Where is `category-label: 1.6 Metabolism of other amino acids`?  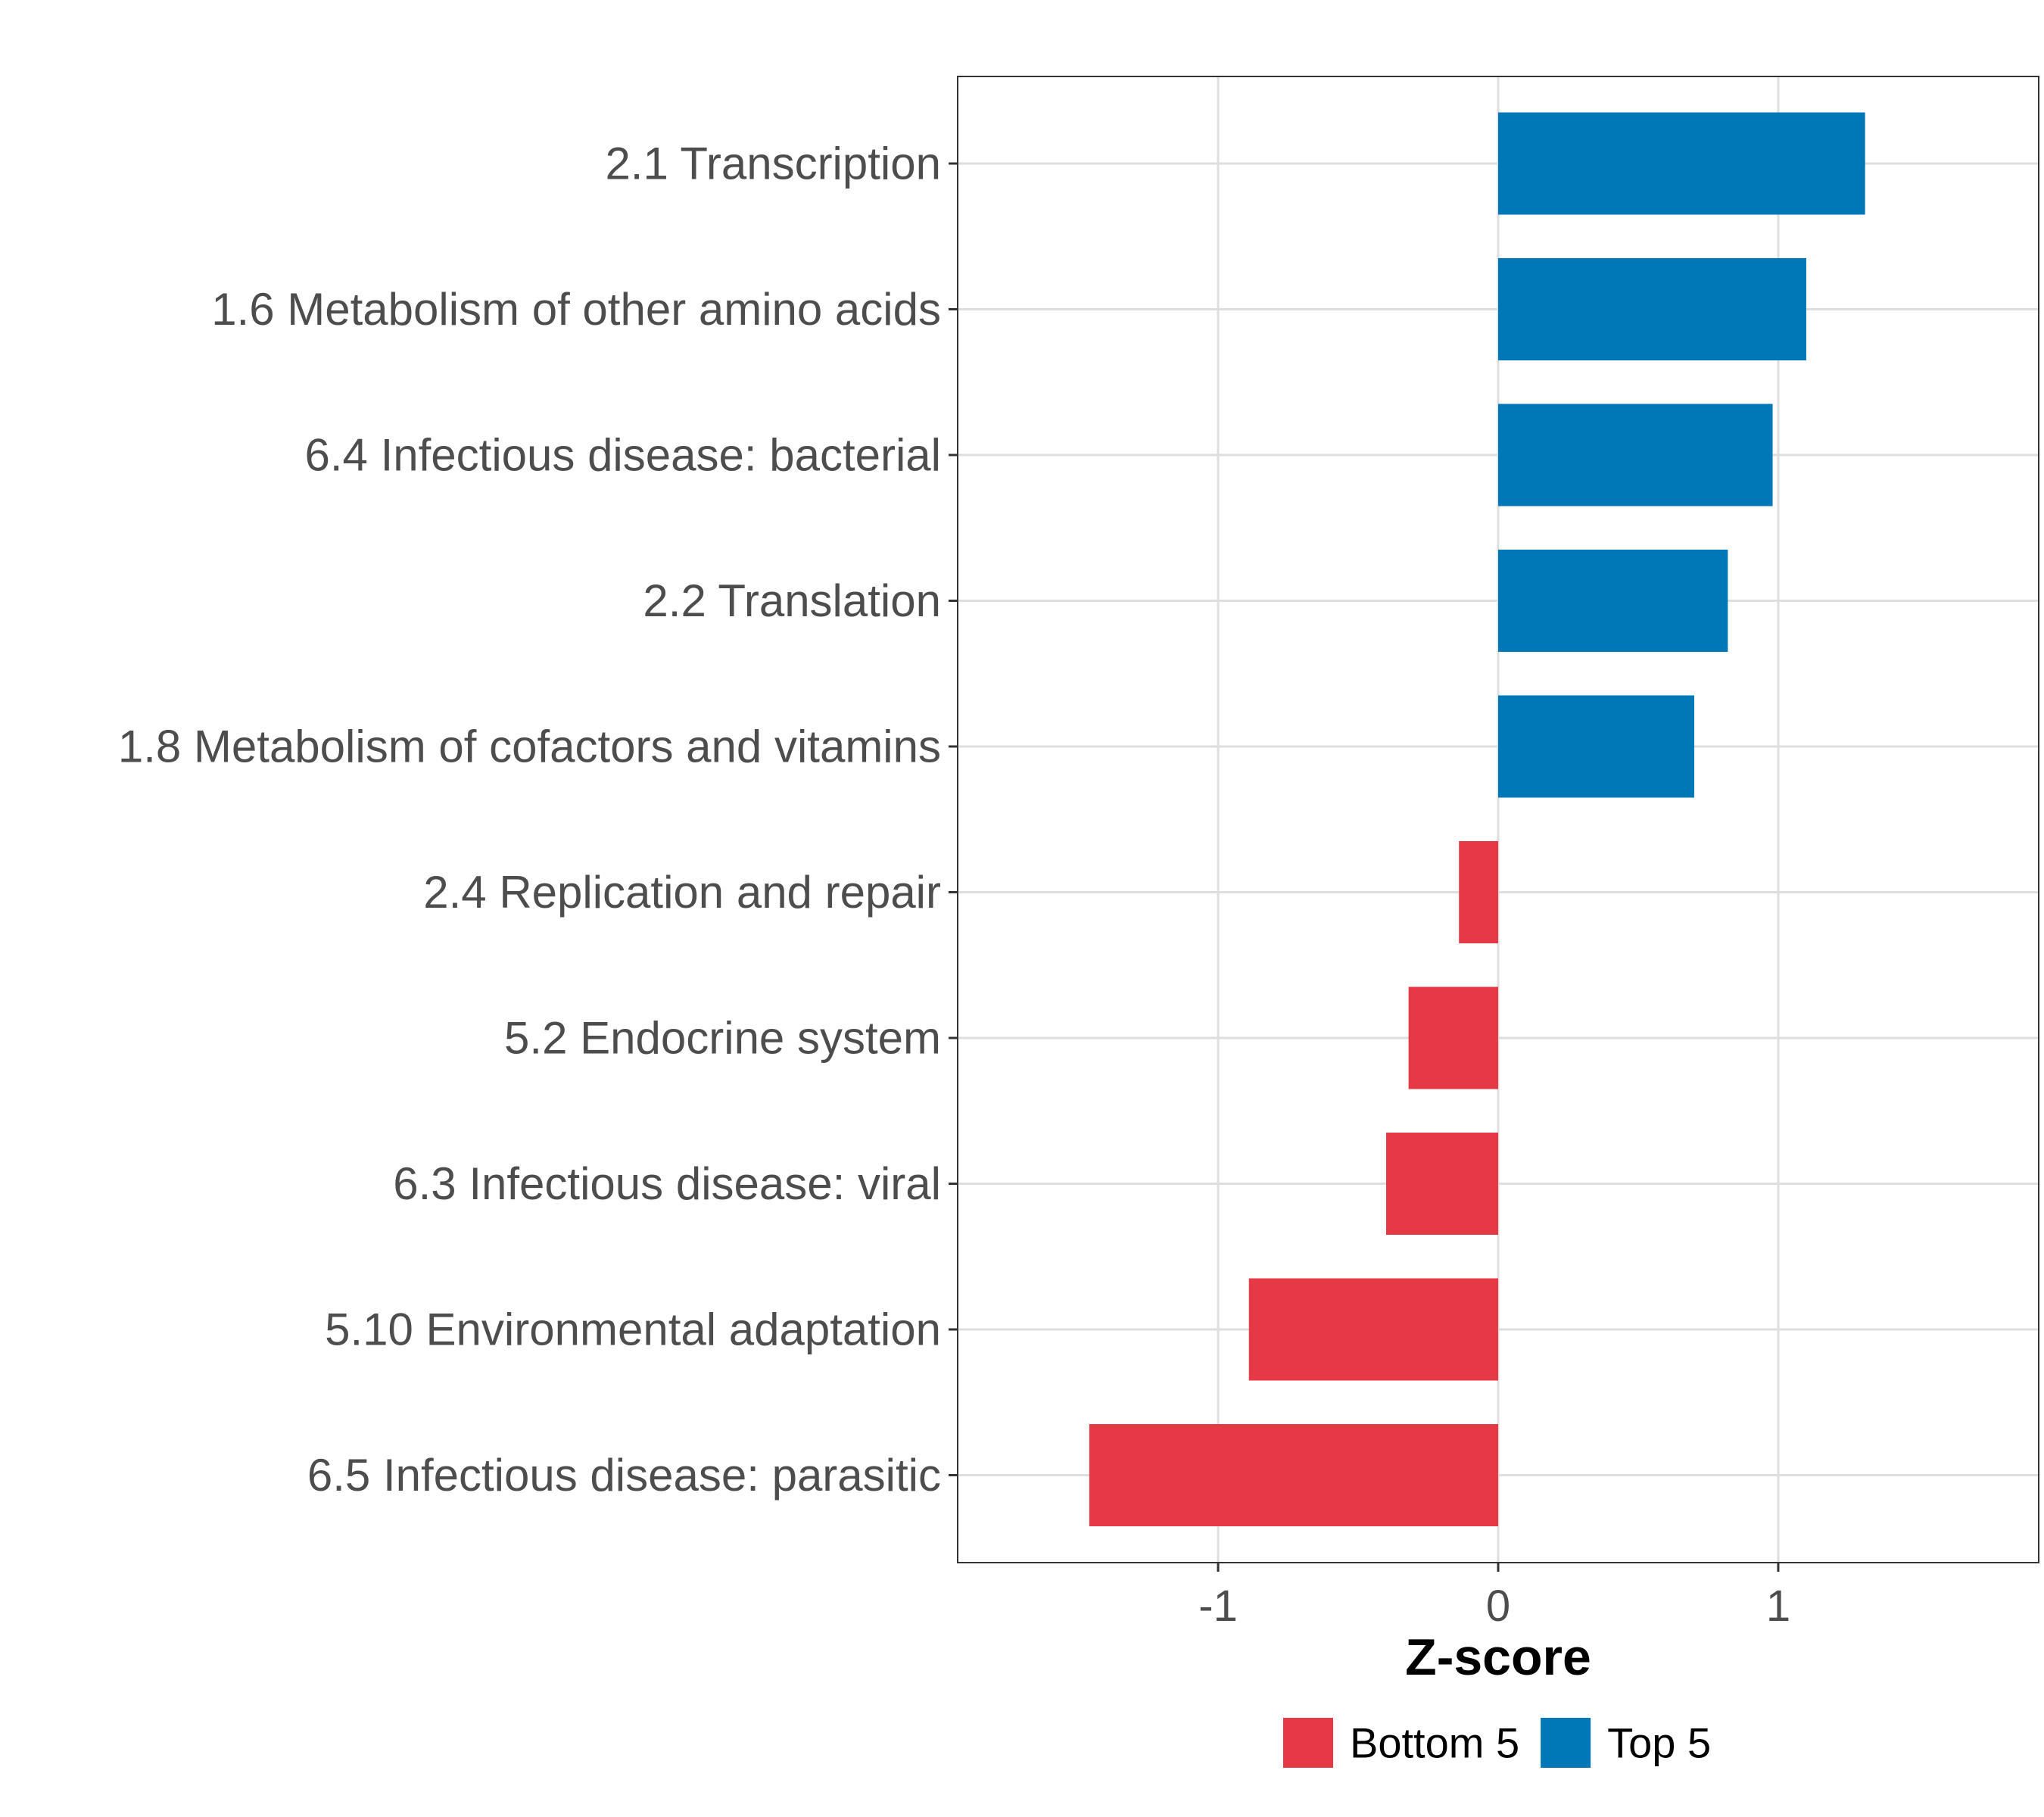 category-label: 1.6 Metabolism of other amino acids is located at coordinates (576, 309).